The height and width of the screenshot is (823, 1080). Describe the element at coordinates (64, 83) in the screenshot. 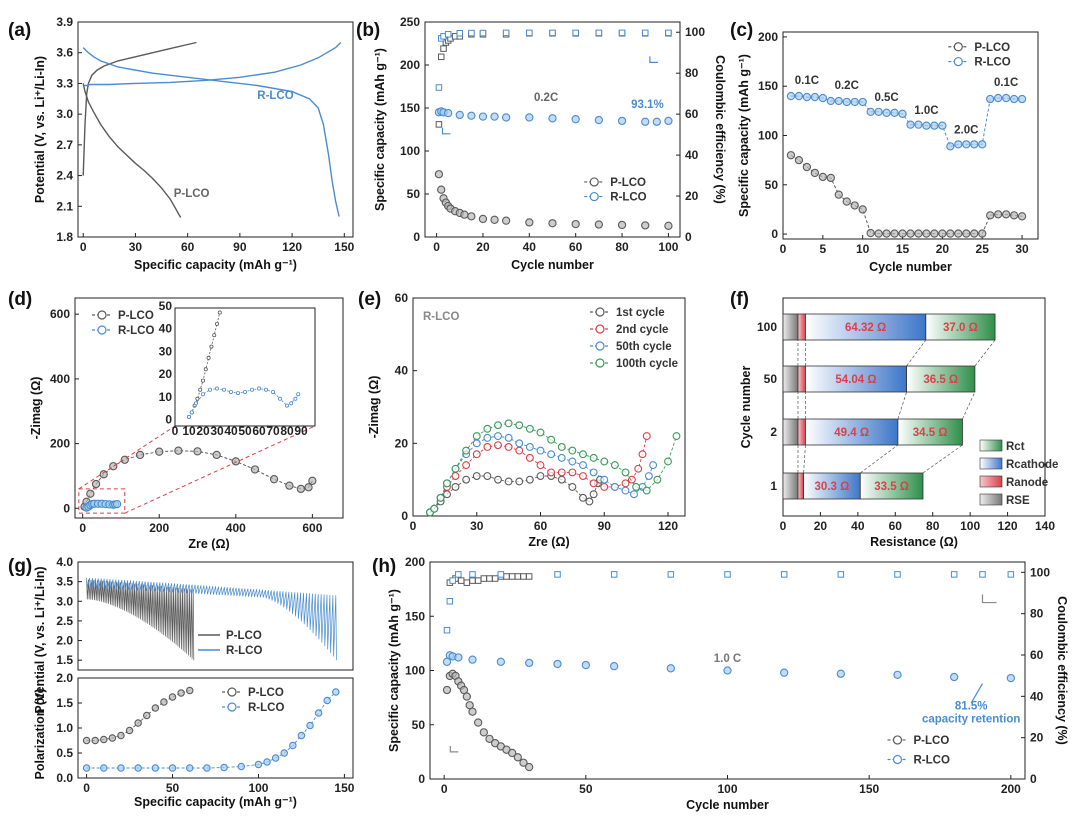

I see `y-tick-label: 3.3` at that location.